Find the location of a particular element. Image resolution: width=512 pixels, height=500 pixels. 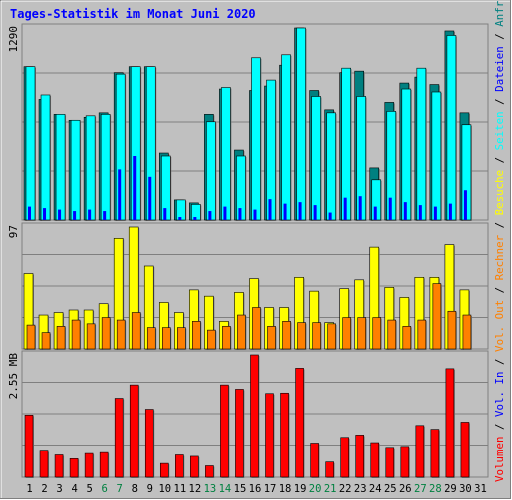

day-label: 25 is located at coordinates (390, 489).